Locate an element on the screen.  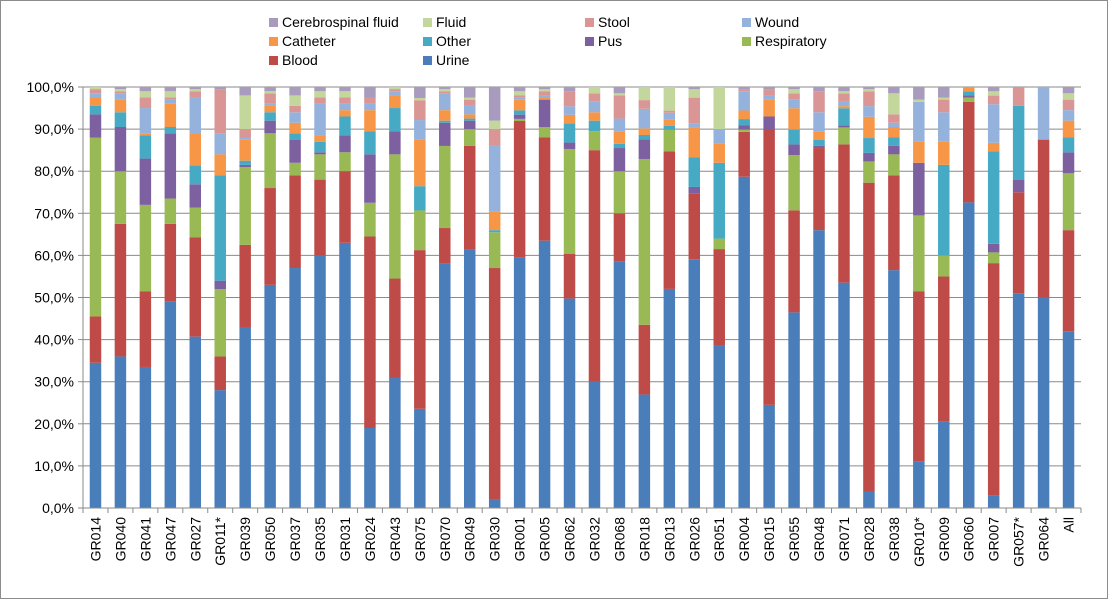
bar-segment-wound-gr051 is located at coordinates (719, 136).